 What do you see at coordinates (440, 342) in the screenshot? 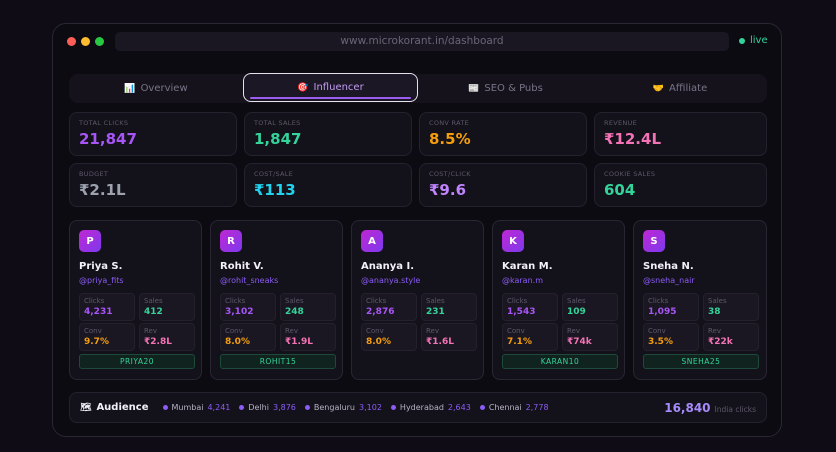
I see `metric-value: ₹1.6L` at bounding box center [440, 342].